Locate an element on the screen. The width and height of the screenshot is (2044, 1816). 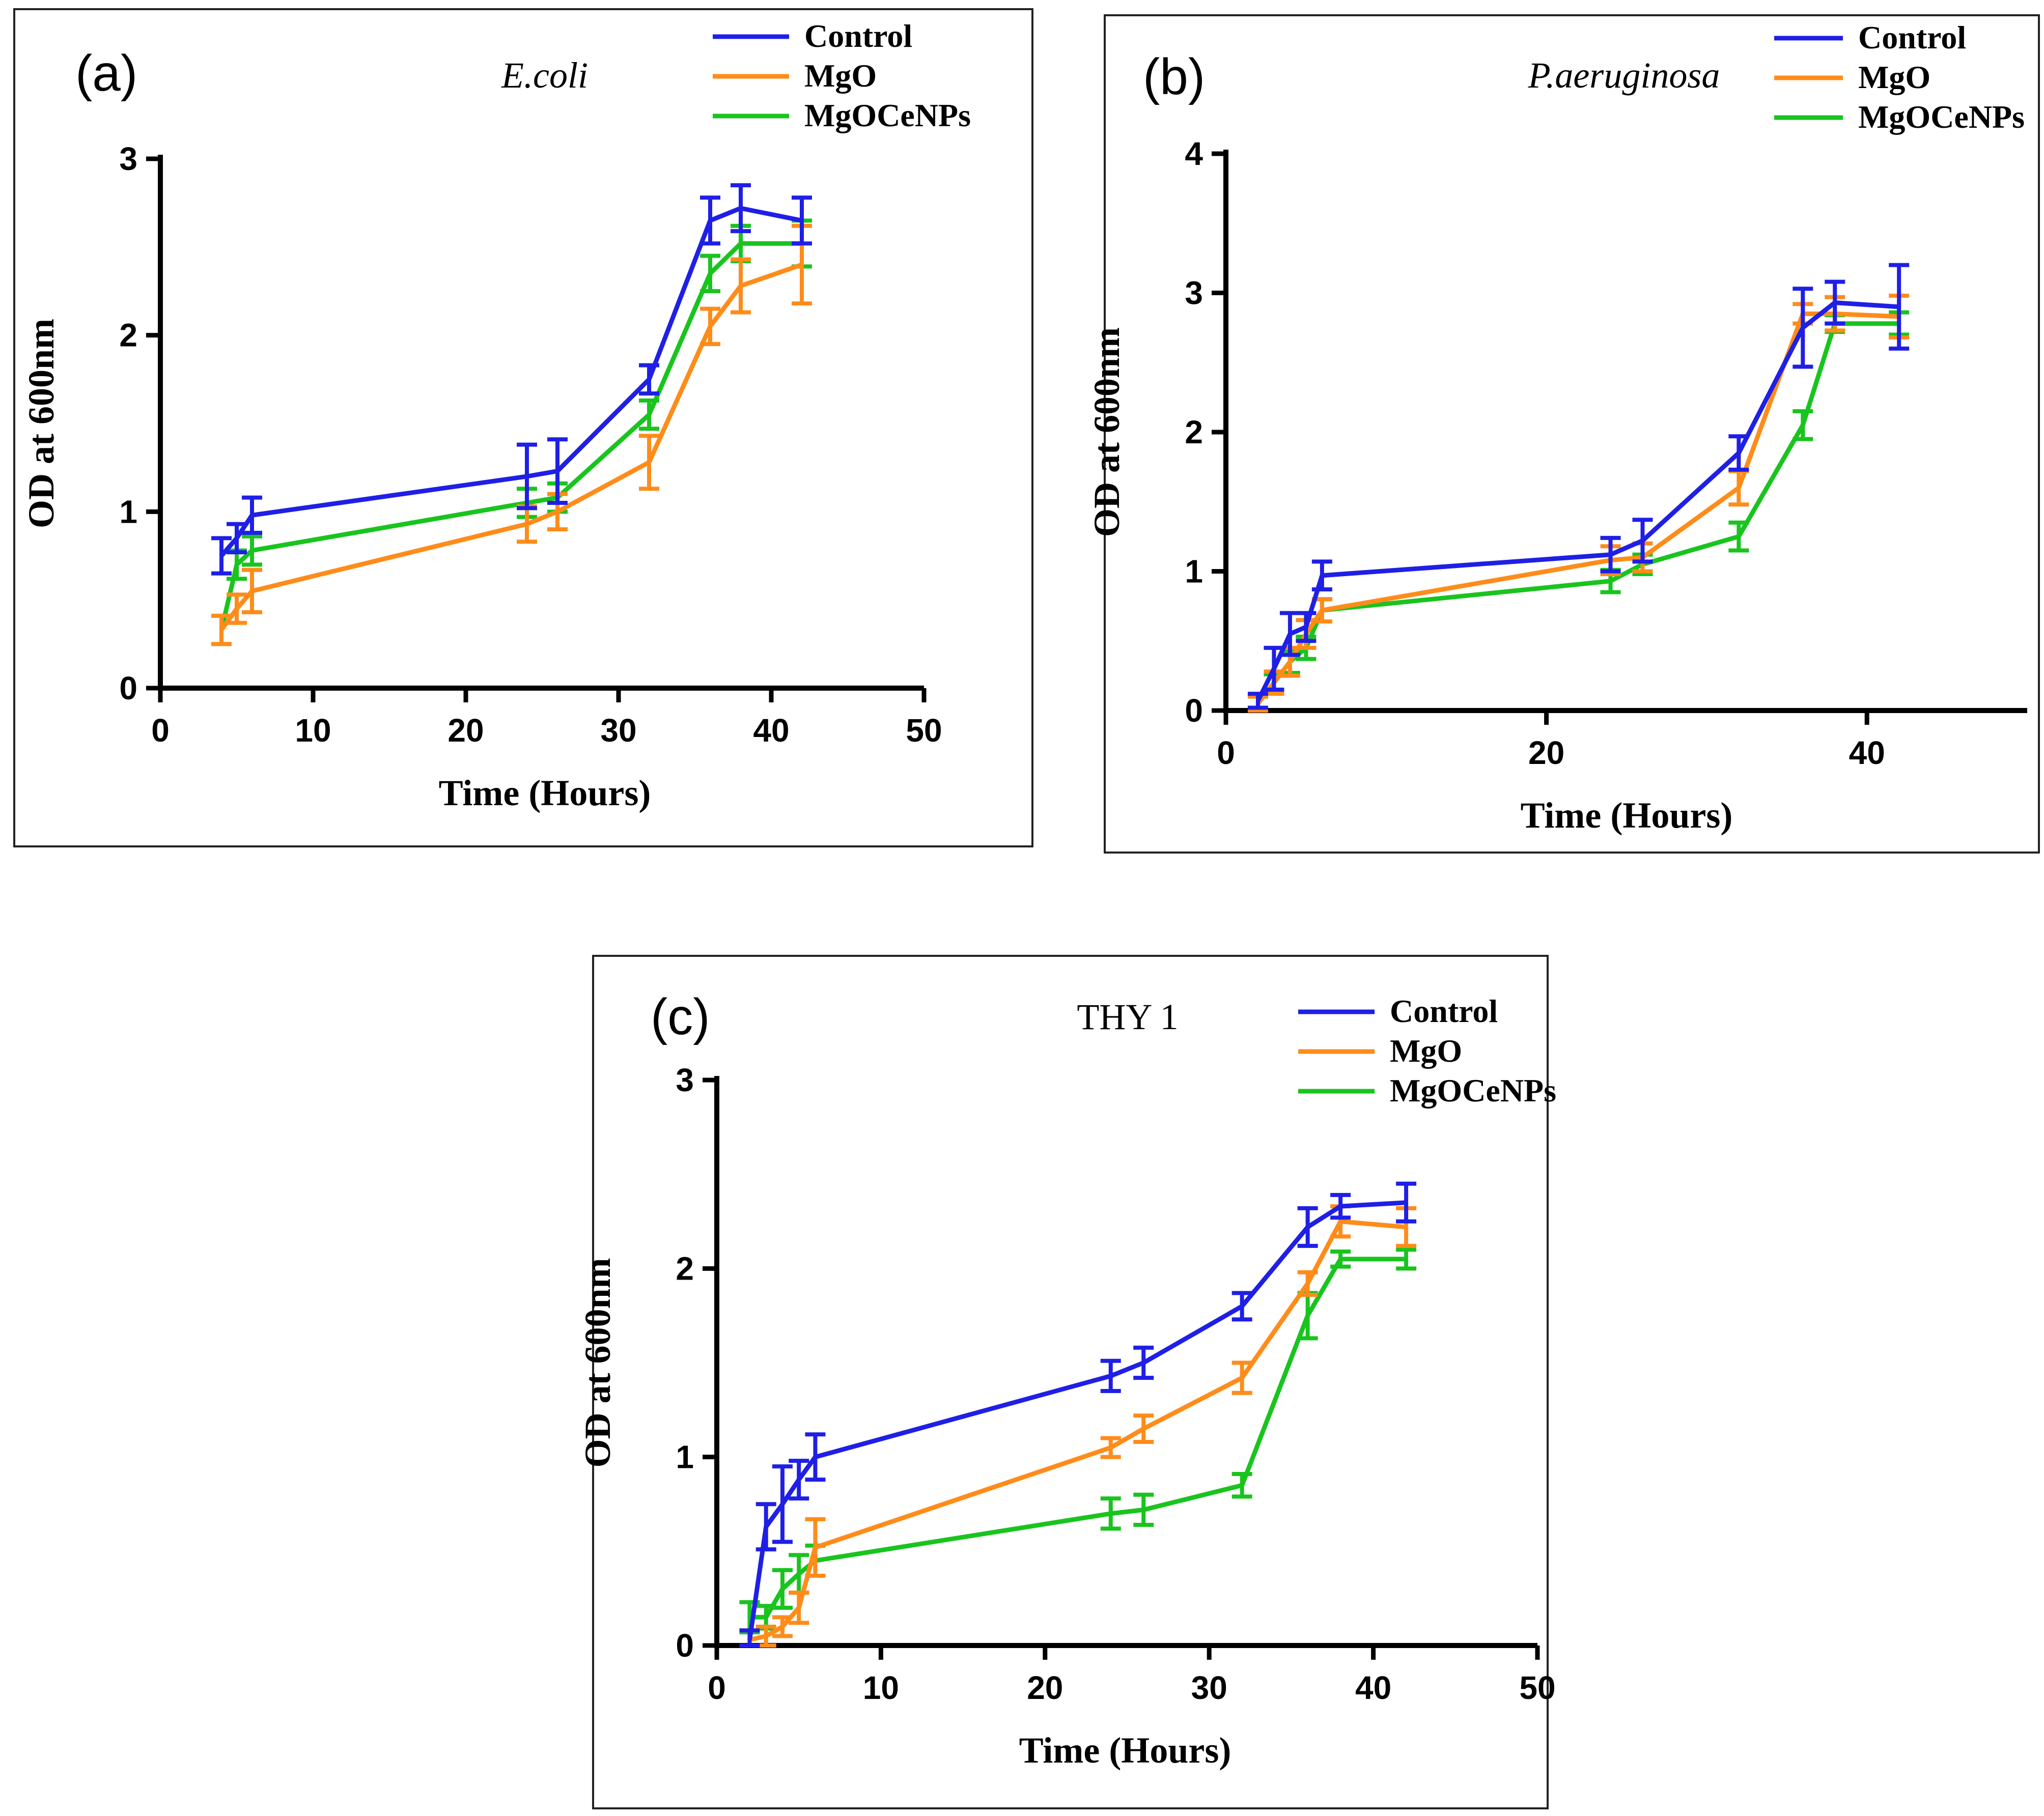
y-tick-label: 4 is located at coordinates (1194, 153).